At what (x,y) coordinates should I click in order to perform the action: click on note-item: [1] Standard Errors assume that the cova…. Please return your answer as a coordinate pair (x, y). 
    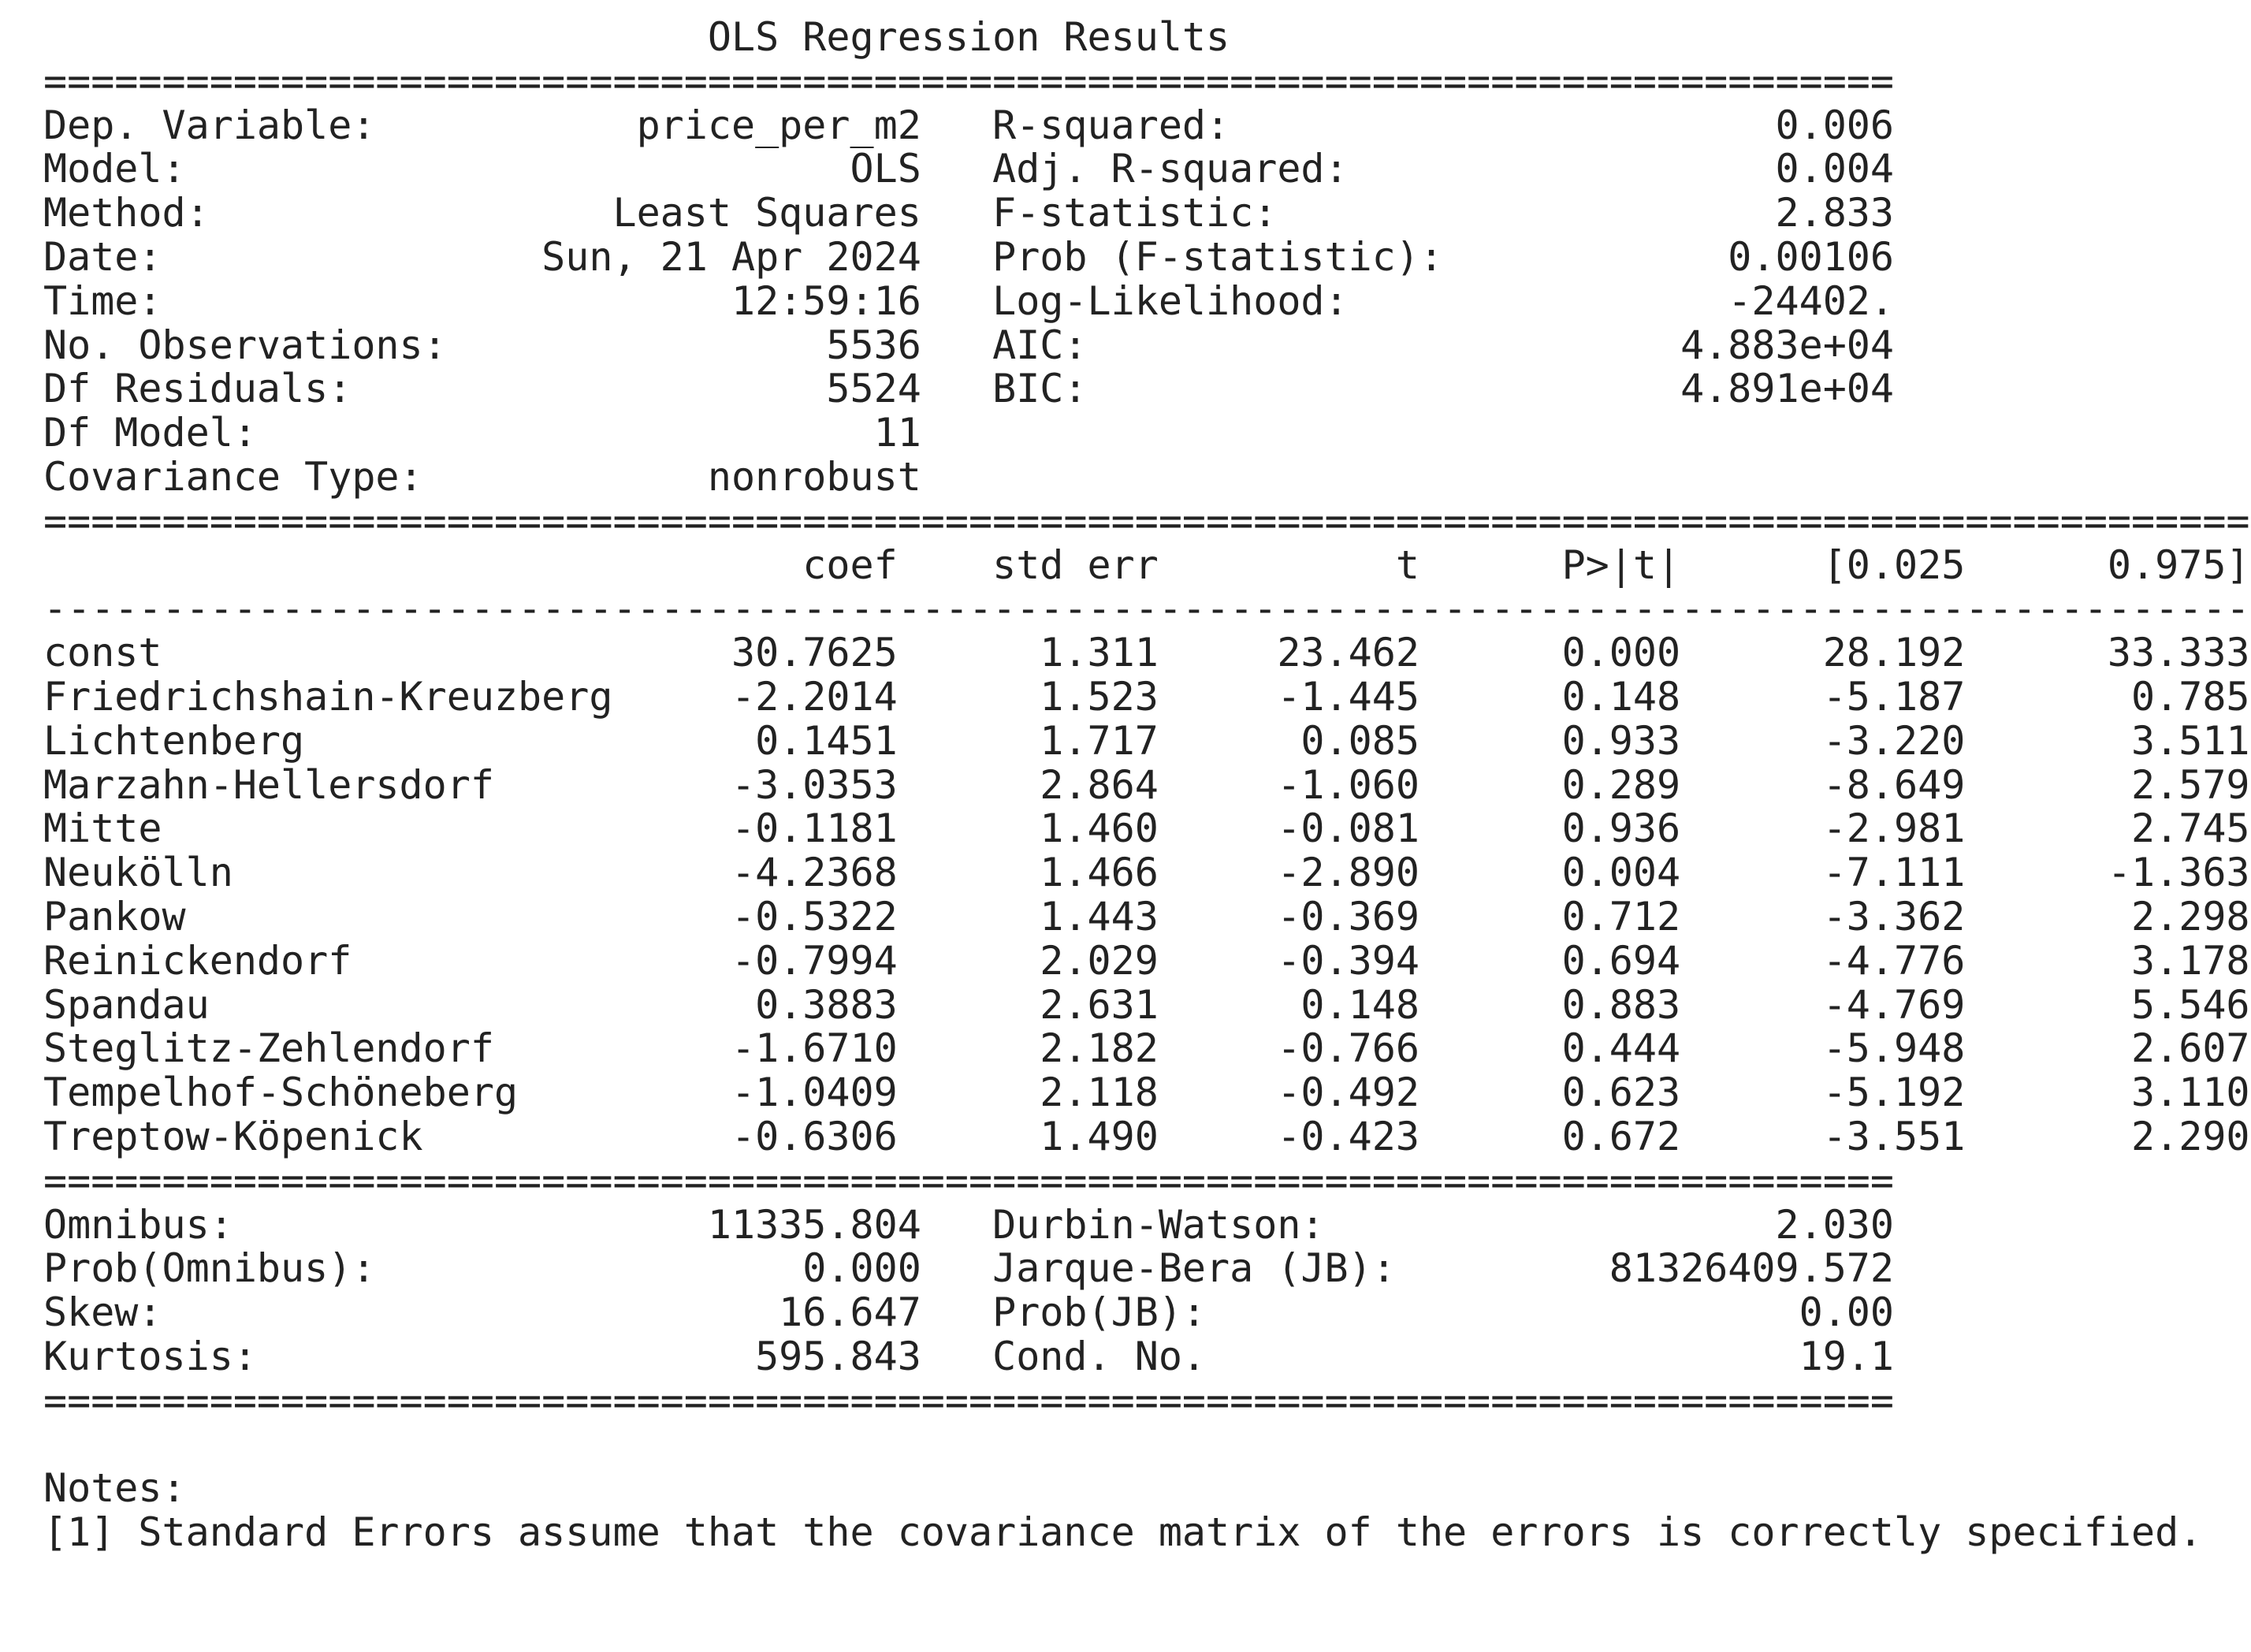
    Looking at the image, I should click on (1123, 1532).